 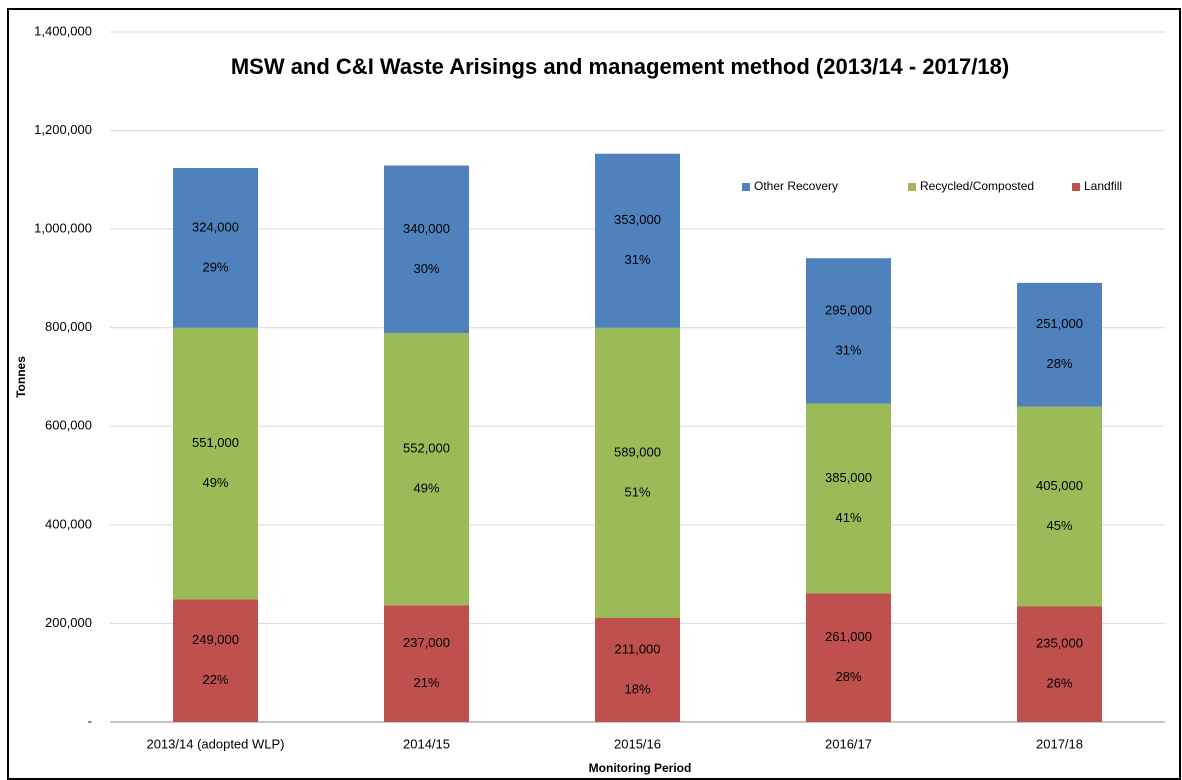 What do you see at coordinates (63, 228) in the screenshot?
I see `y-tick-label: 1,000,000` at bounding box center [63, 228].